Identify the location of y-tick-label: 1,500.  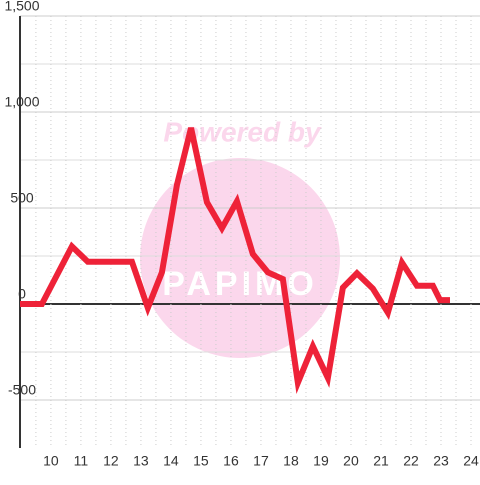
(21, 7).